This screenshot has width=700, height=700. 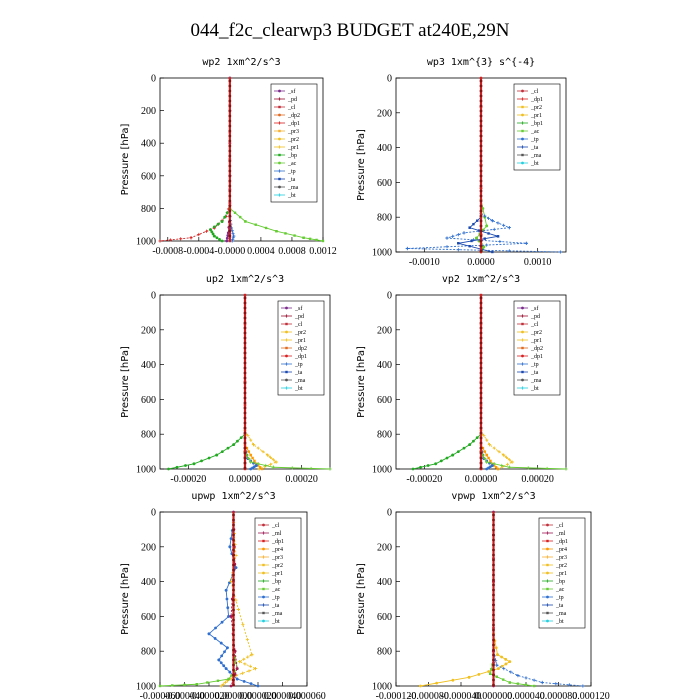 What do you see at coordinates (561, 542) in the screenshot?
I see `legend-entry: _dp1` at bounding box center [561, 542].